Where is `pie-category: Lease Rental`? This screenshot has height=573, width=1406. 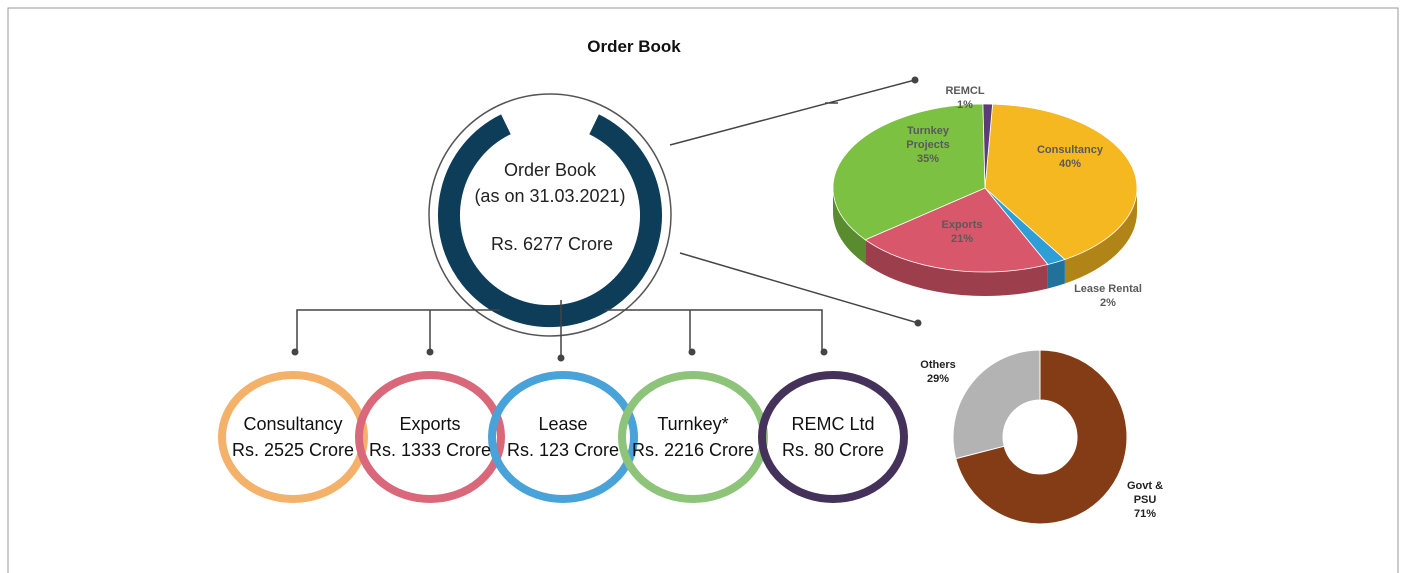 pie-category: Lease Rental is located at coordinates (1108, 289).